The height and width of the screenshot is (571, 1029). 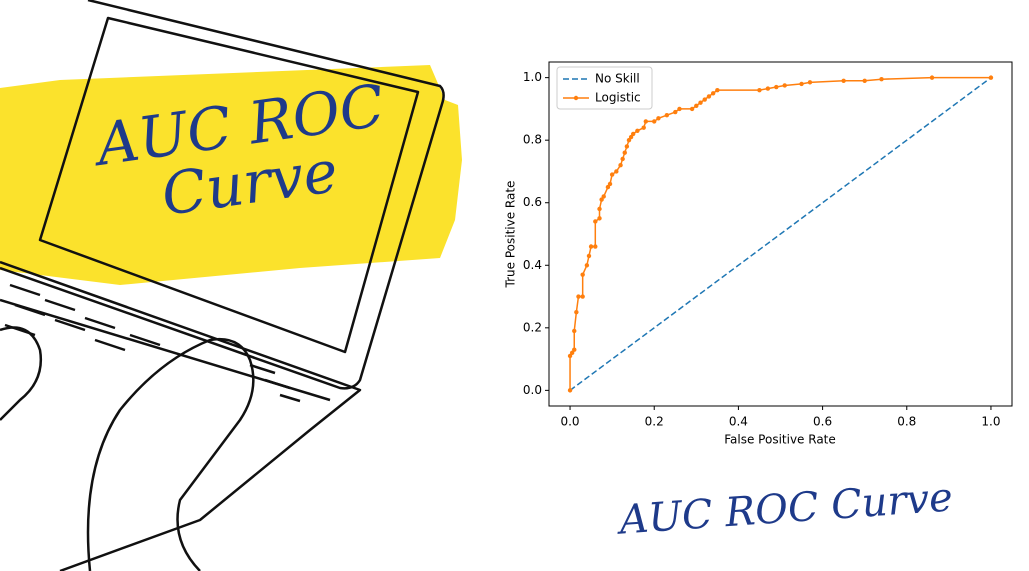 I want to click on y-tick-label: 0.0, so click(x=532, y=390).